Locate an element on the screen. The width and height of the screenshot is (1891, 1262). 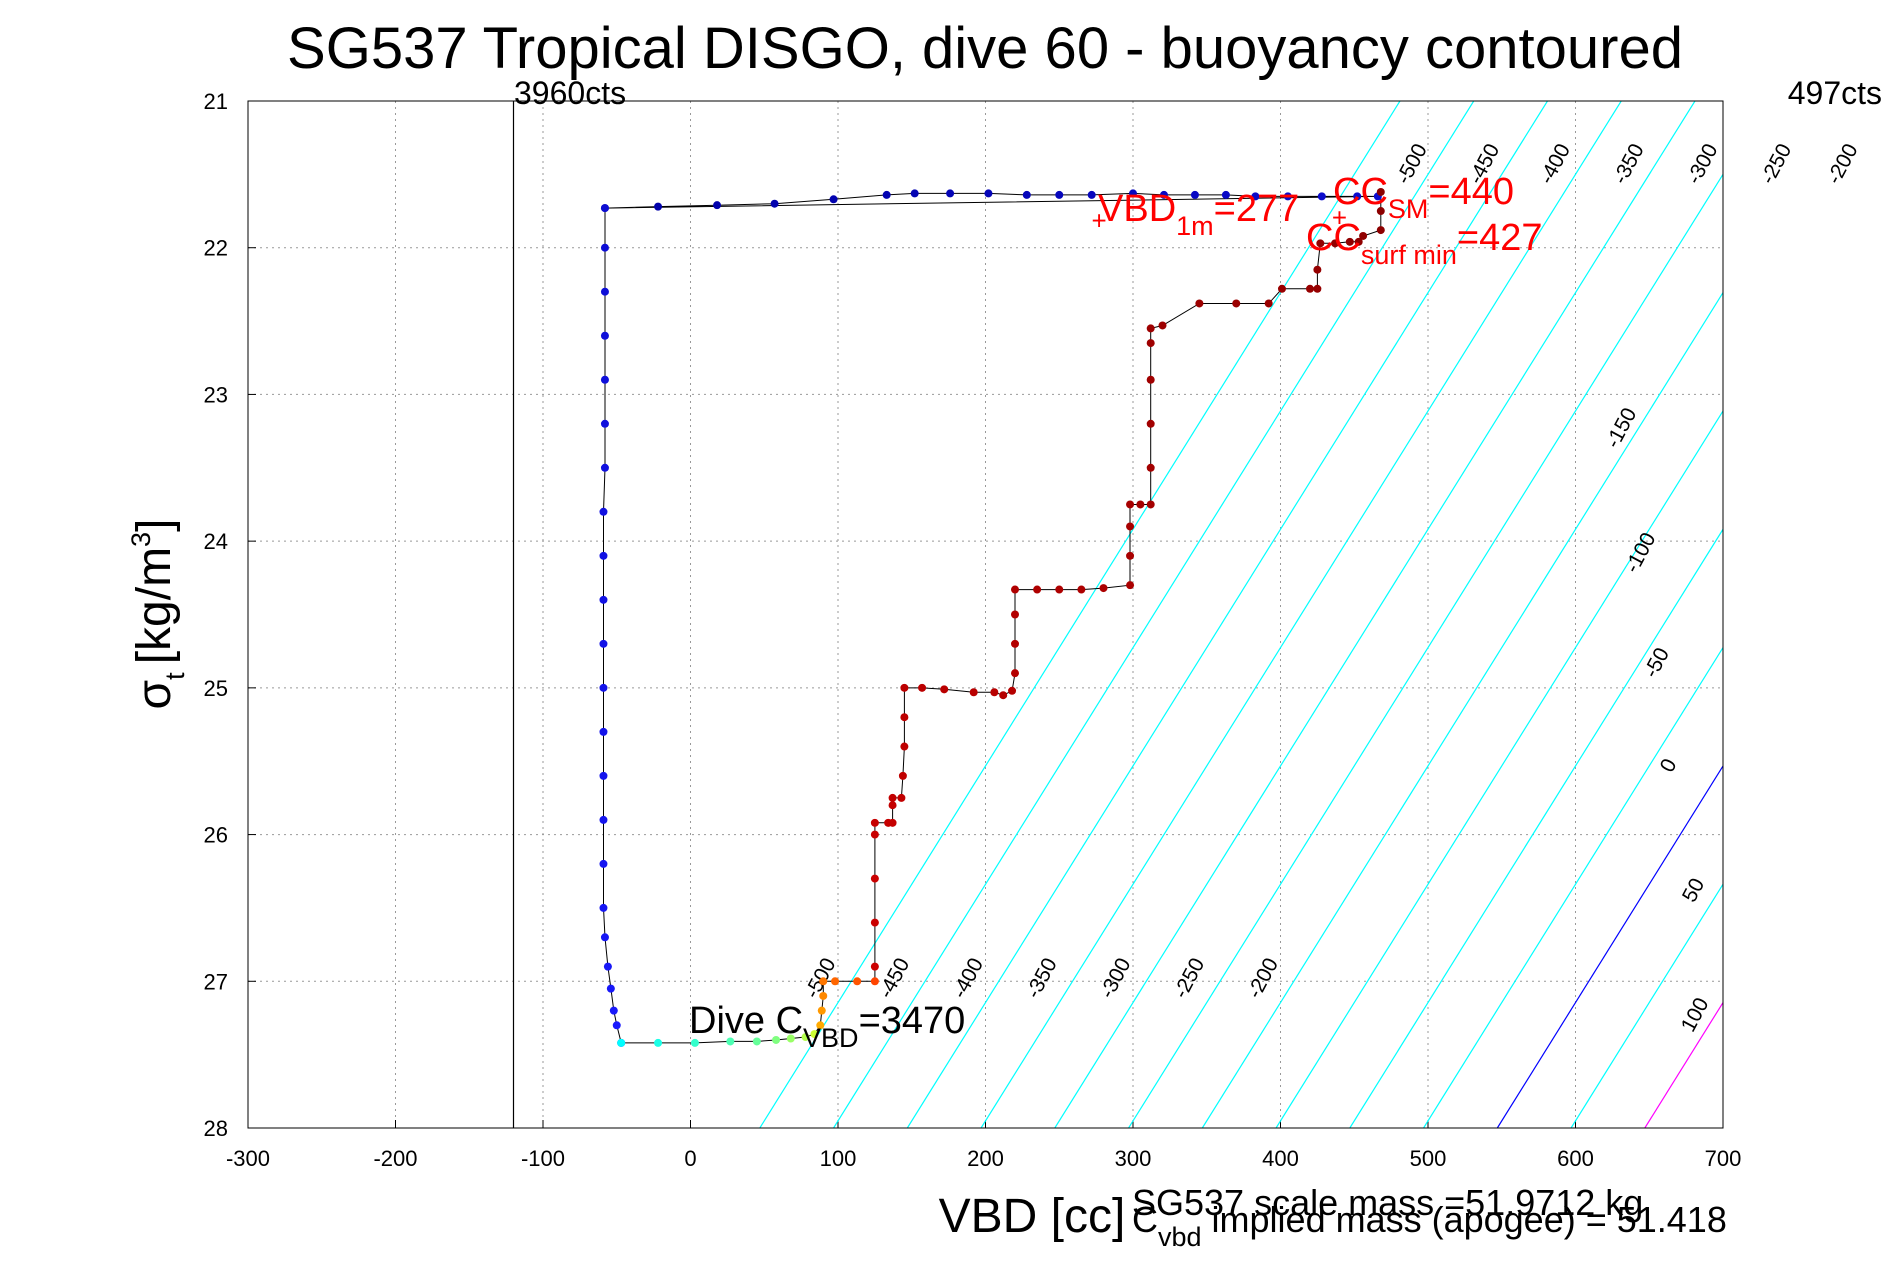
y-axis-label: σt [kg/m3] is located at coordinates (158, 614).